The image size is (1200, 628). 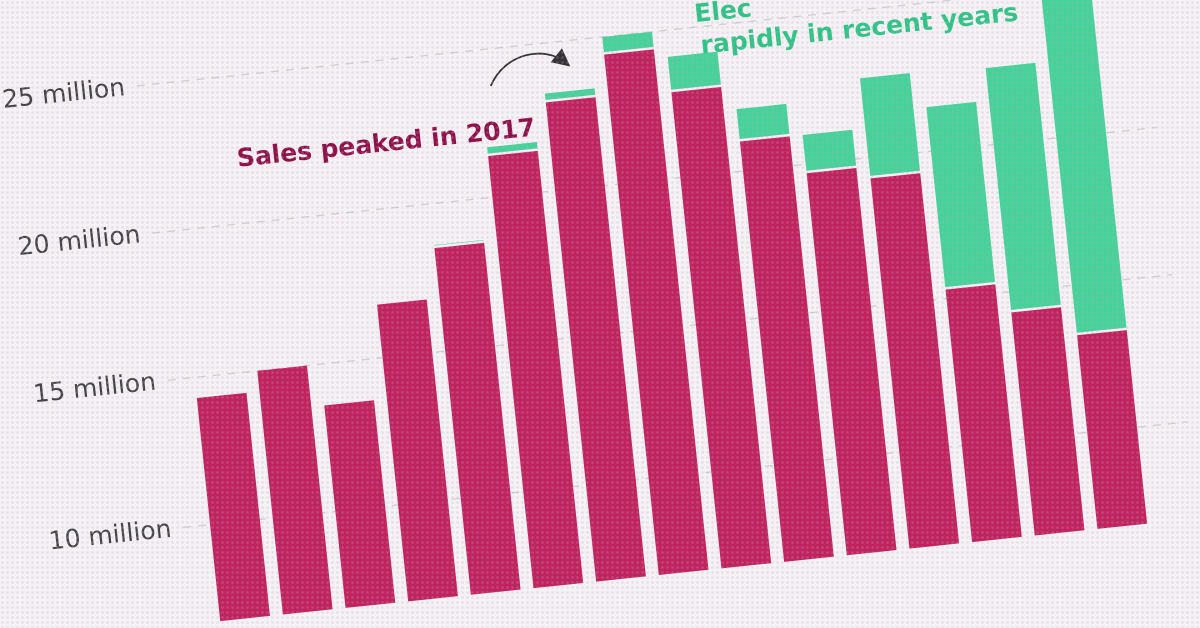 I want to click on bar-segment-pink-2024, so click(x=1112, y=429).